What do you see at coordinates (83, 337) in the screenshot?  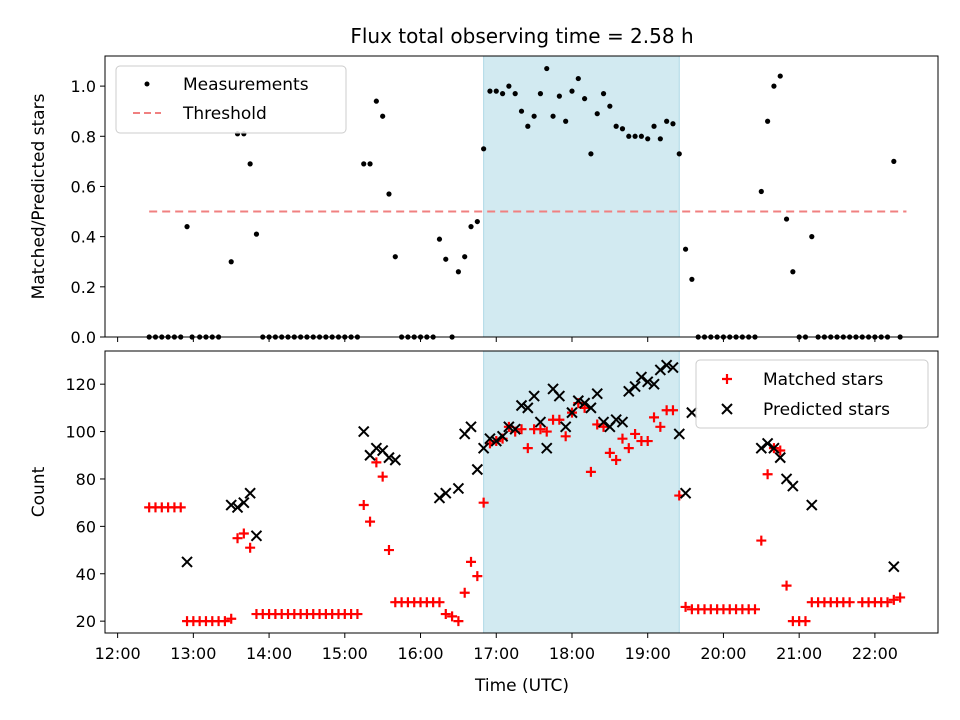 I see `y-tick-label: 0.0` at bounding box center [83, 337].